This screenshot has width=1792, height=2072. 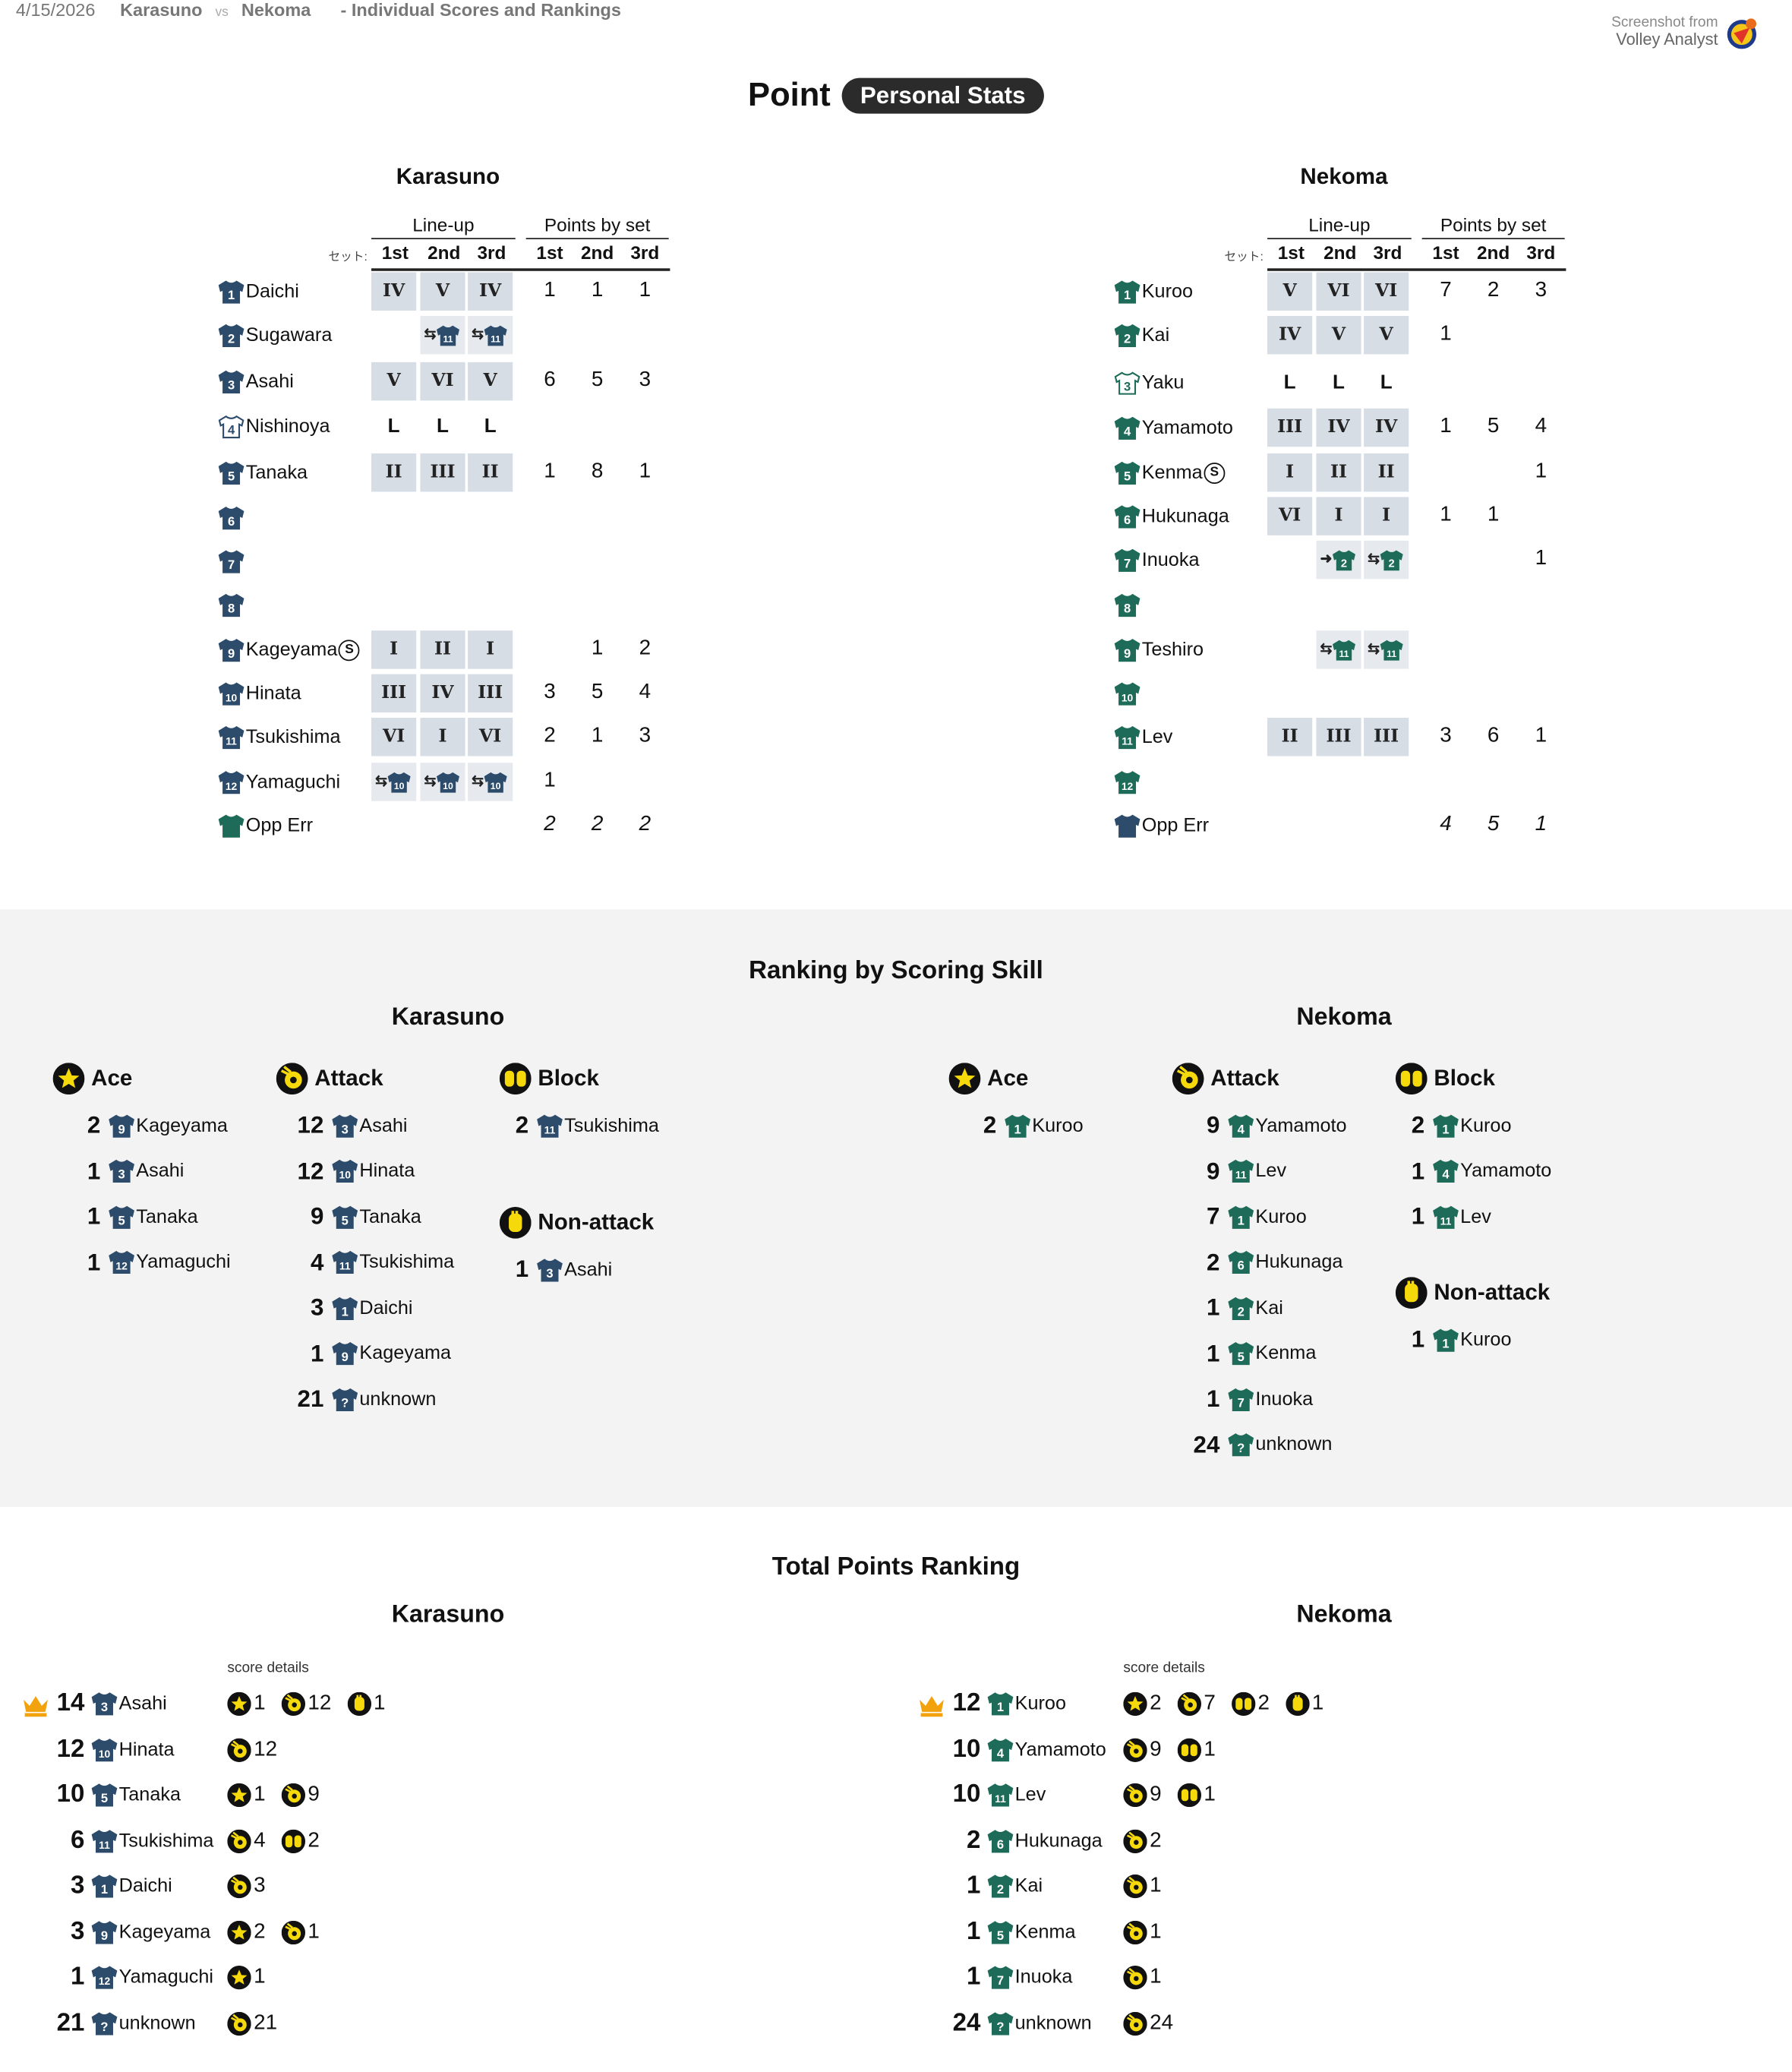 I want to click on detail-item: 9, so click(x=1143, y=1749).